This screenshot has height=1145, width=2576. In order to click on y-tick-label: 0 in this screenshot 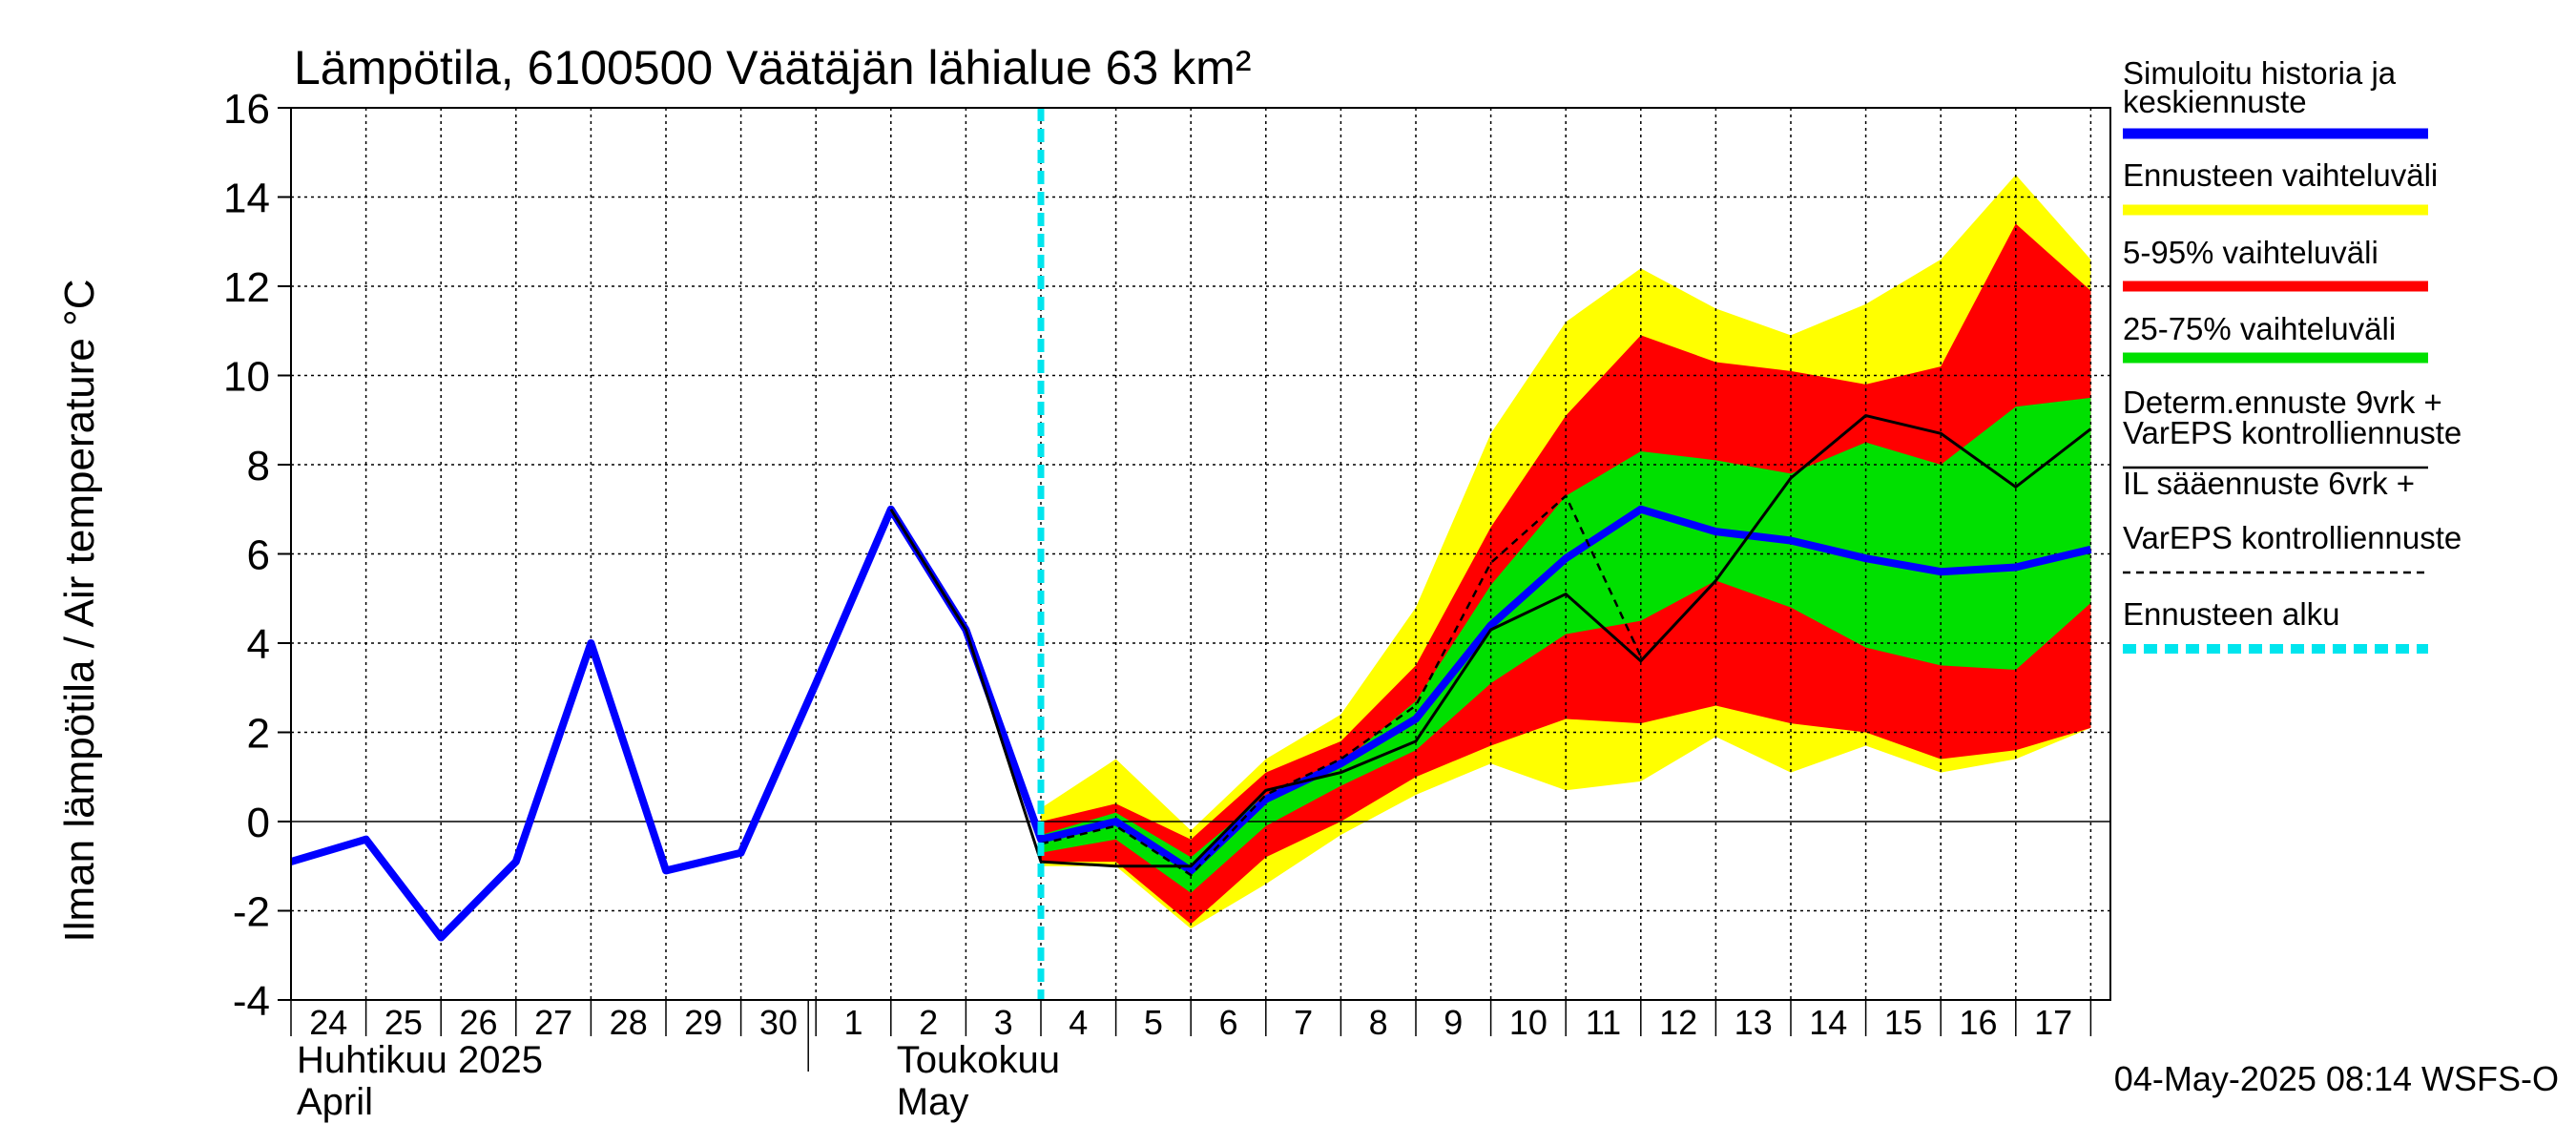, I will do `click(258, 823)`.